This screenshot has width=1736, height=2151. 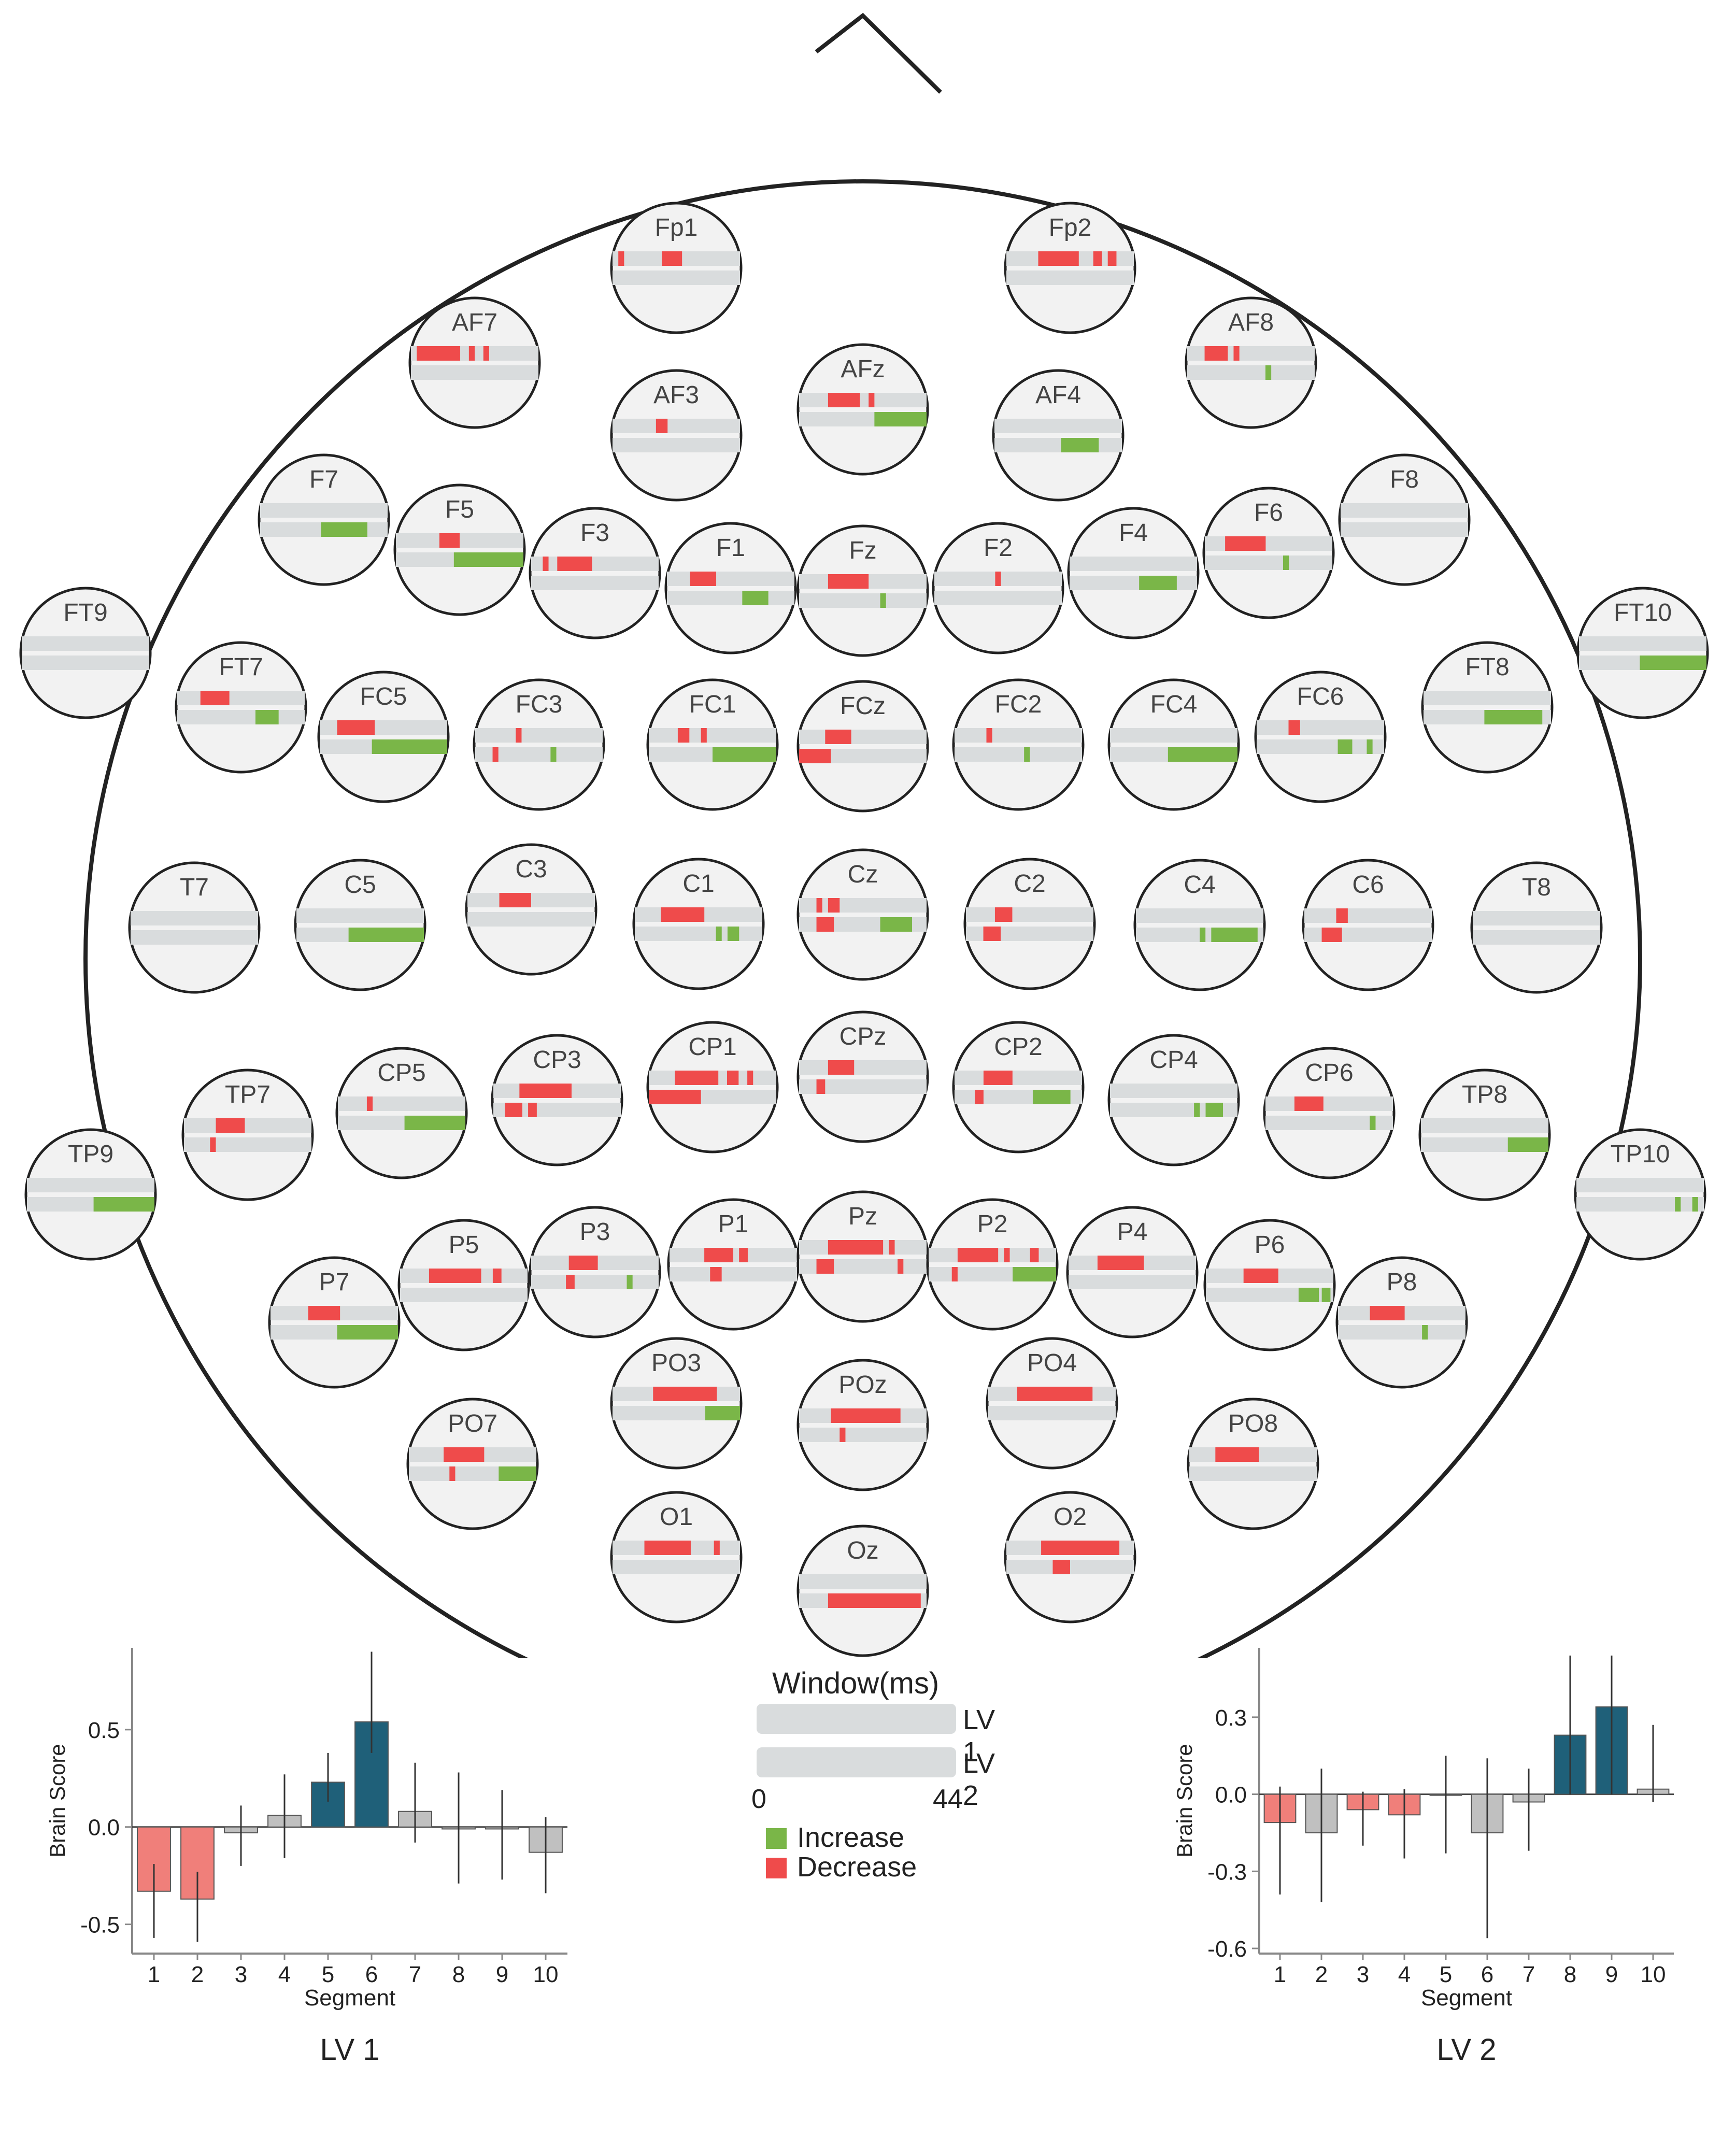 I want to click on electrode-label: CP6, so click(x=1329, y=1073).